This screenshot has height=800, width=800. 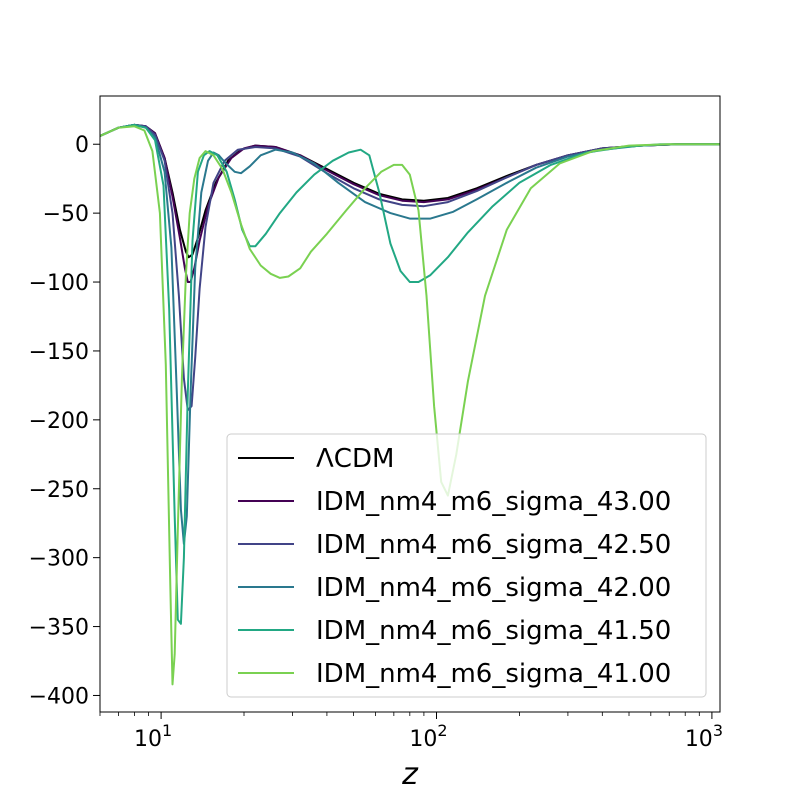 What do you see at coordinates (493, 631) in the screenshot?
I see `legend-label-4: IDM_nm4_m6_sigma_41.50` at bounding box center [493, 631].